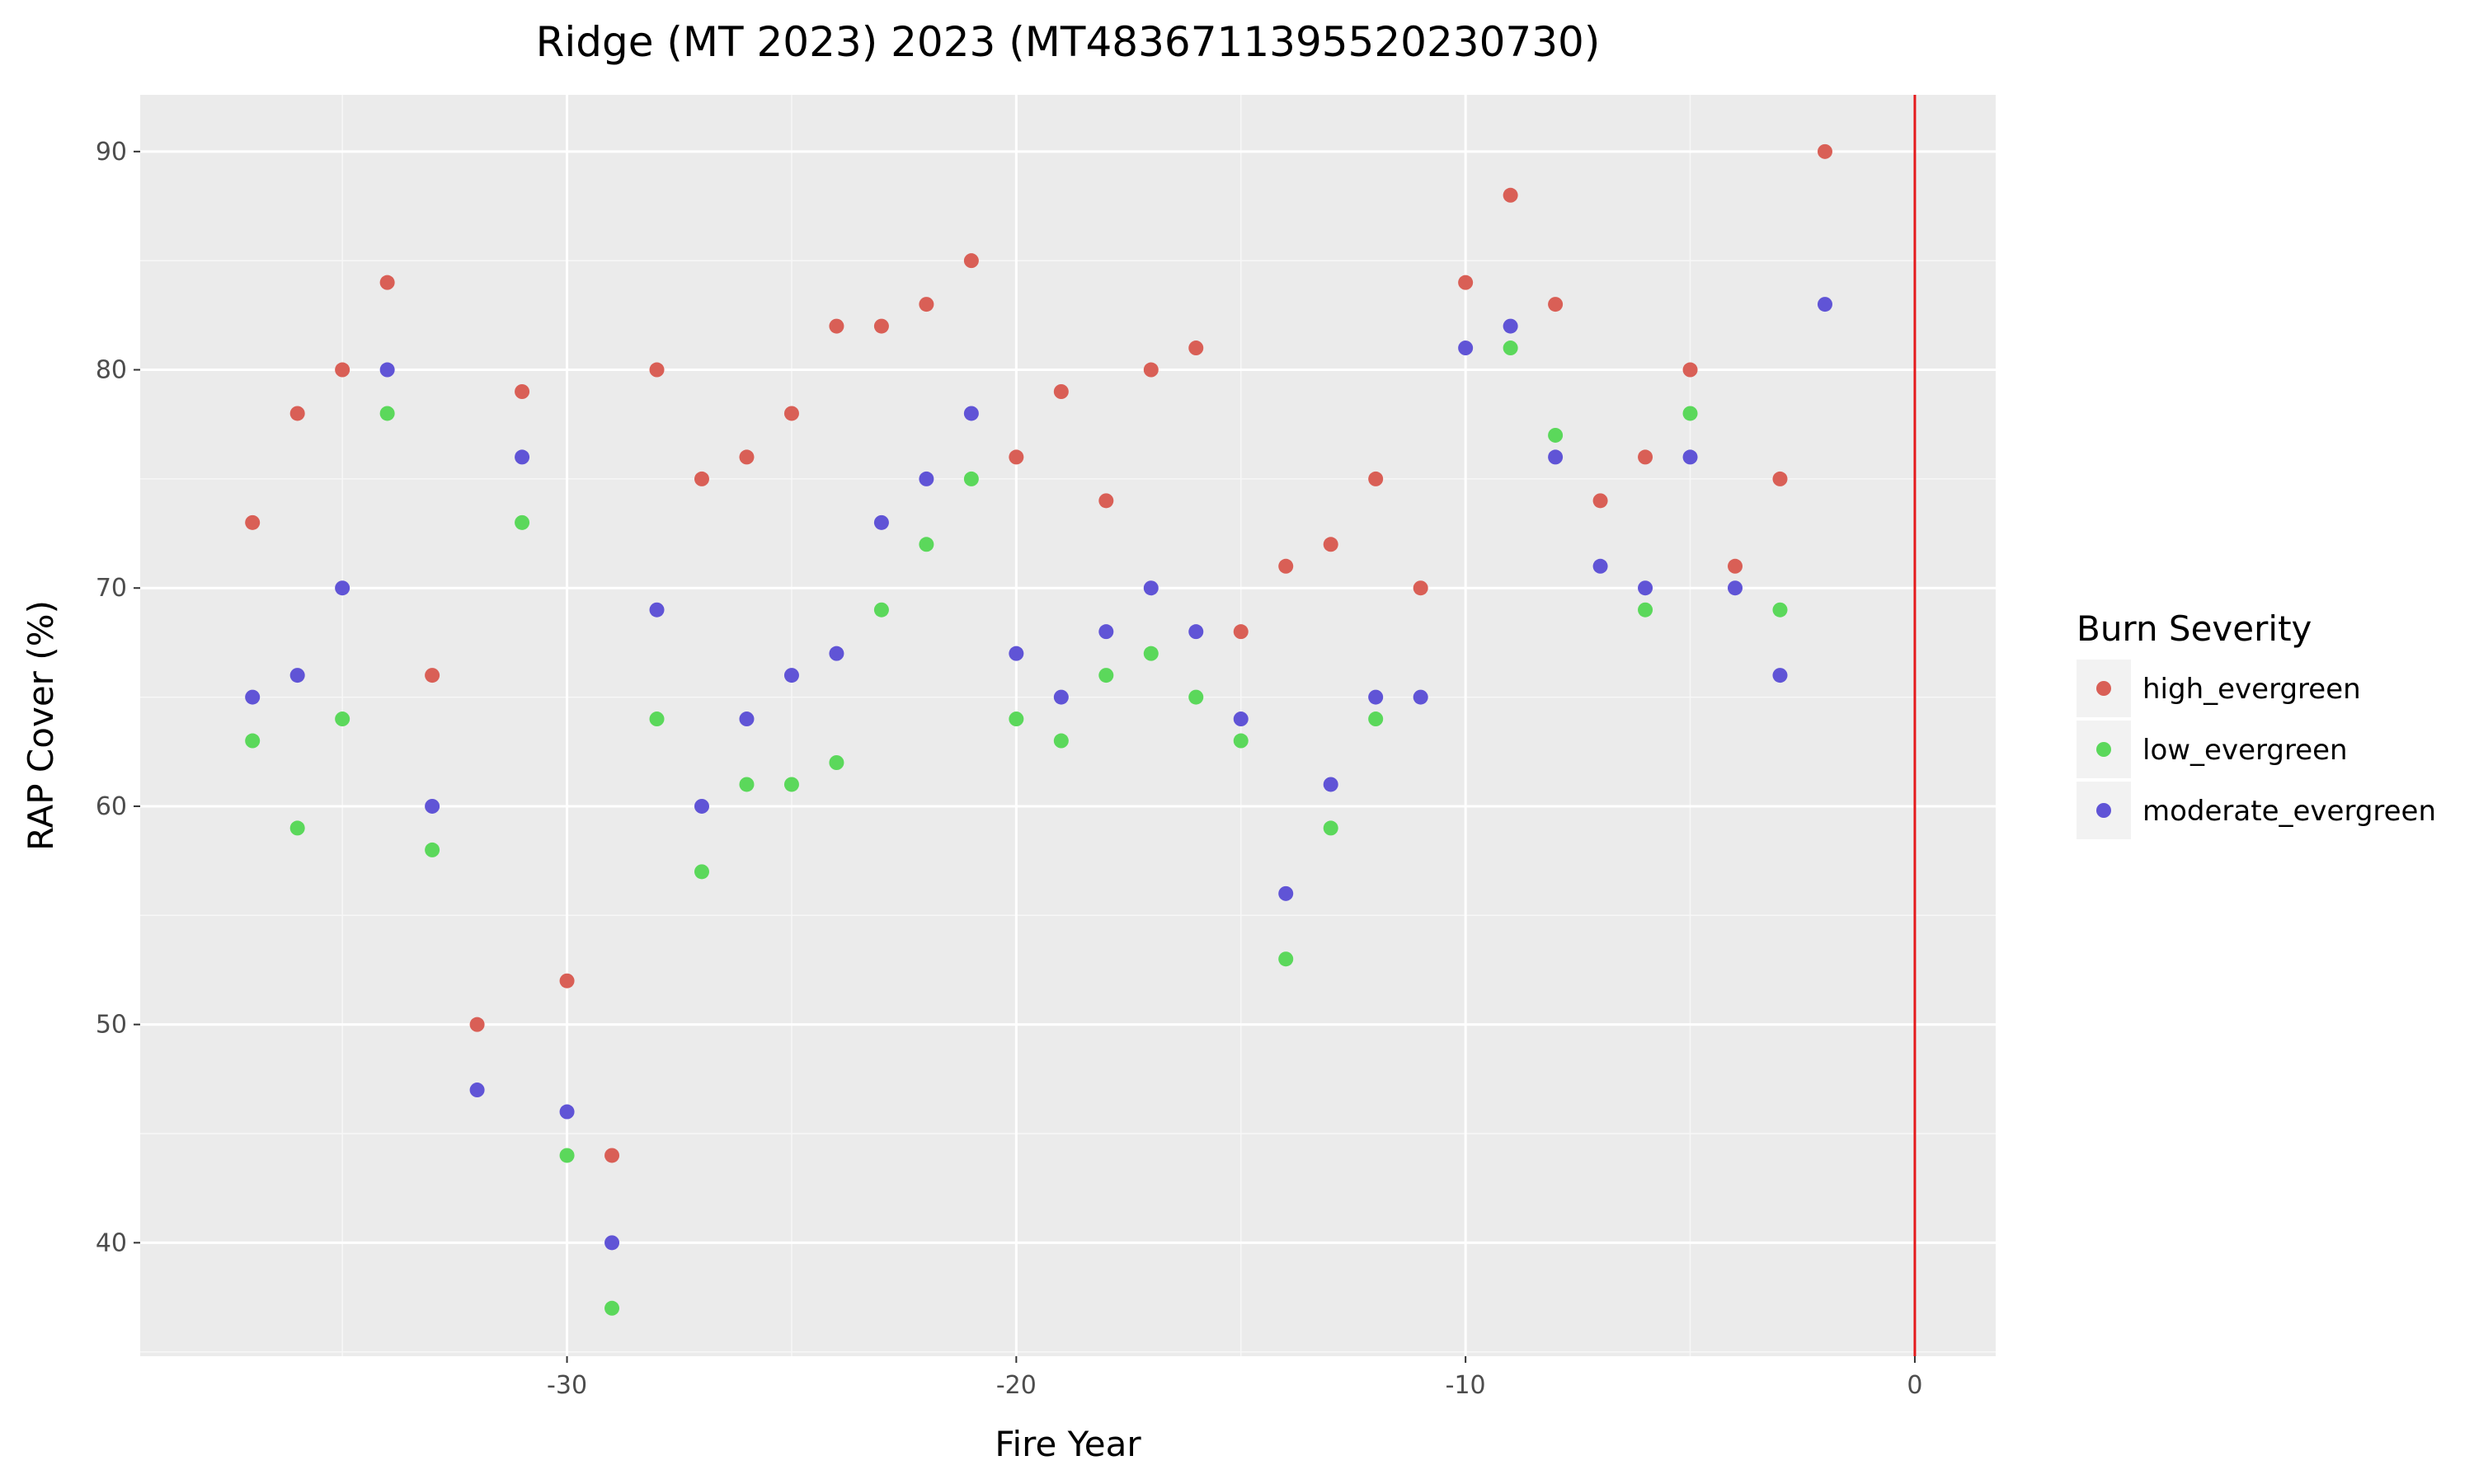 The height and width of the screenshot is (1484, 2474). Describe the element at coordinates (111, 370) in the screenshot. I see `y-tick-label: 80` at that location.